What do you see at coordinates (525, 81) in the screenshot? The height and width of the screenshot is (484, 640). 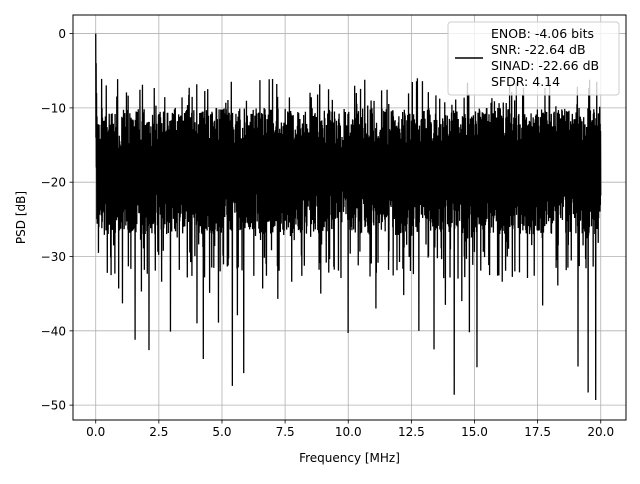 I see `legend-sfdr: SFDR: 4.14` at bounding box center [525, 81].